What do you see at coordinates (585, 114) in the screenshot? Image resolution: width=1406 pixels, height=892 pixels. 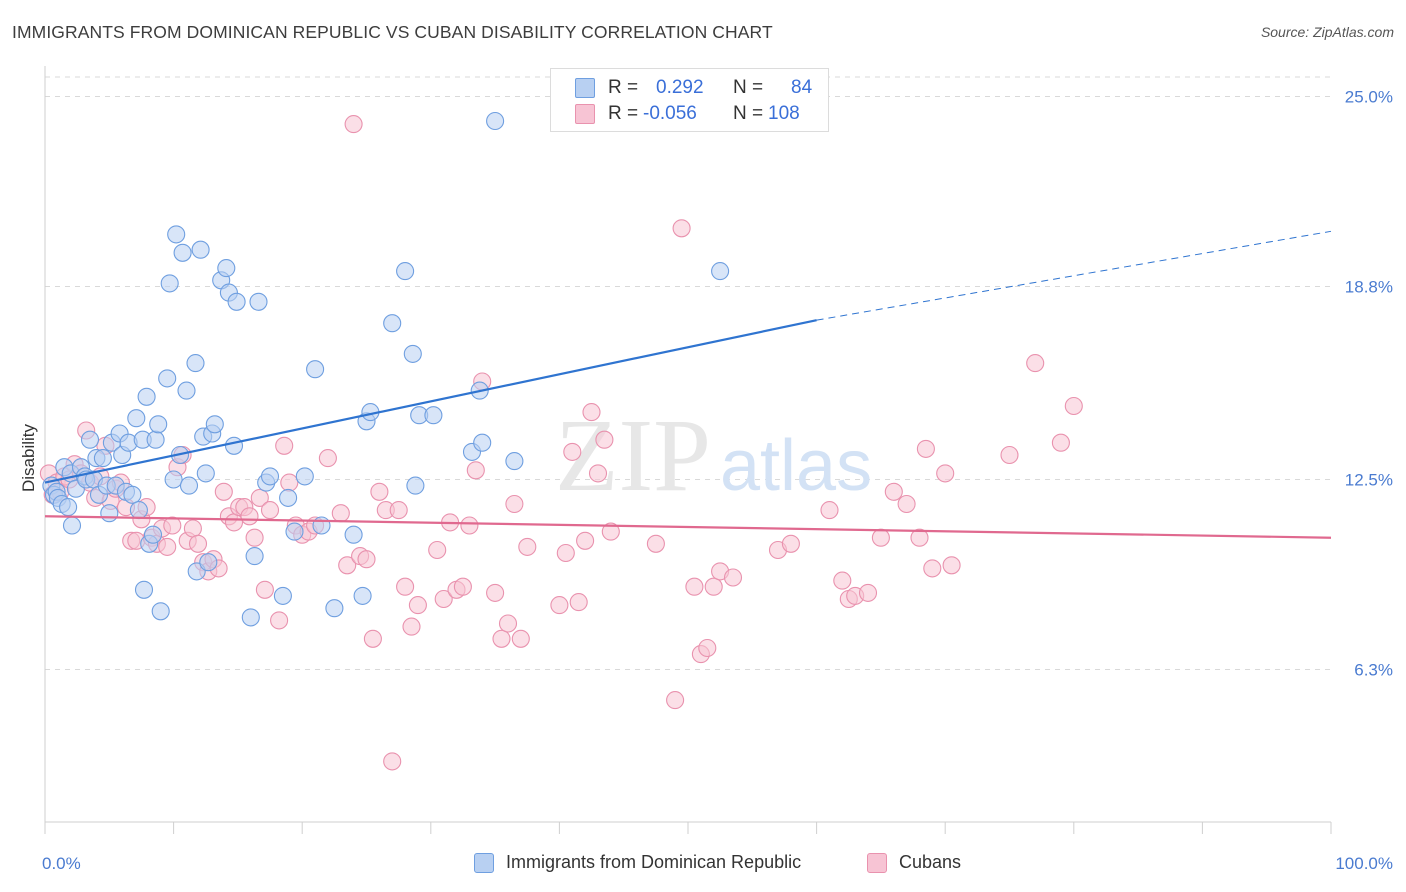 I see `pink-swatch` at bounding box center [585, 114].